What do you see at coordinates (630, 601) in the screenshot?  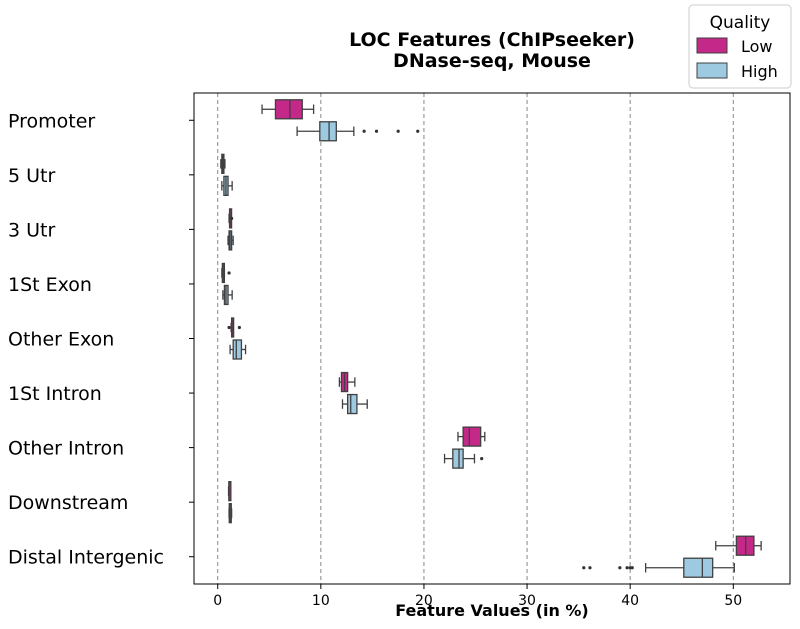 I see `x-tick-label: 40` at bounding box center [630, 601].